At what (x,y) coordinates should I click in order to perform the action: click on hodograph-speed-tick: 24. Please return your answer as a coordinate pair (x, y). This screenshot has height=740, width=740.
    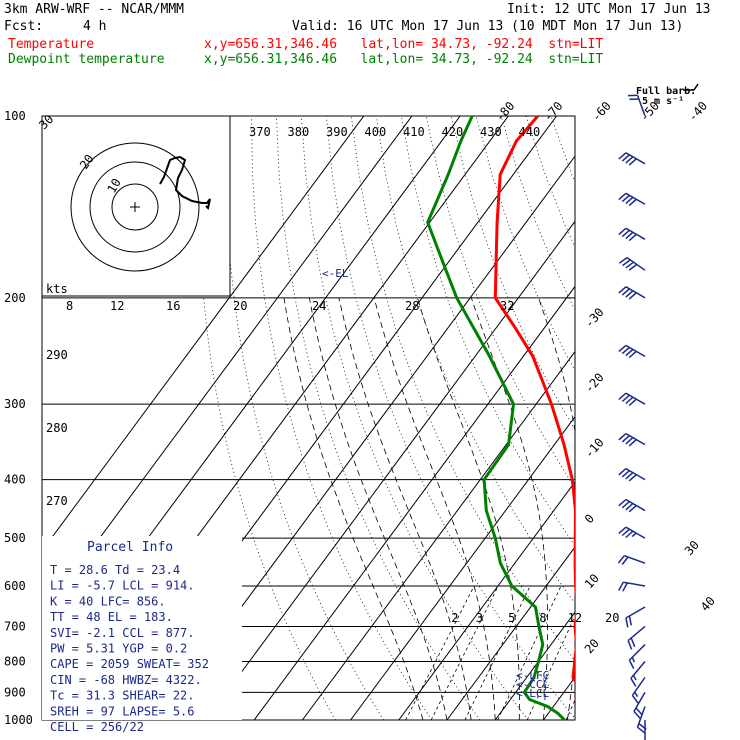
    Looking at the image, I should click on (319, 306).